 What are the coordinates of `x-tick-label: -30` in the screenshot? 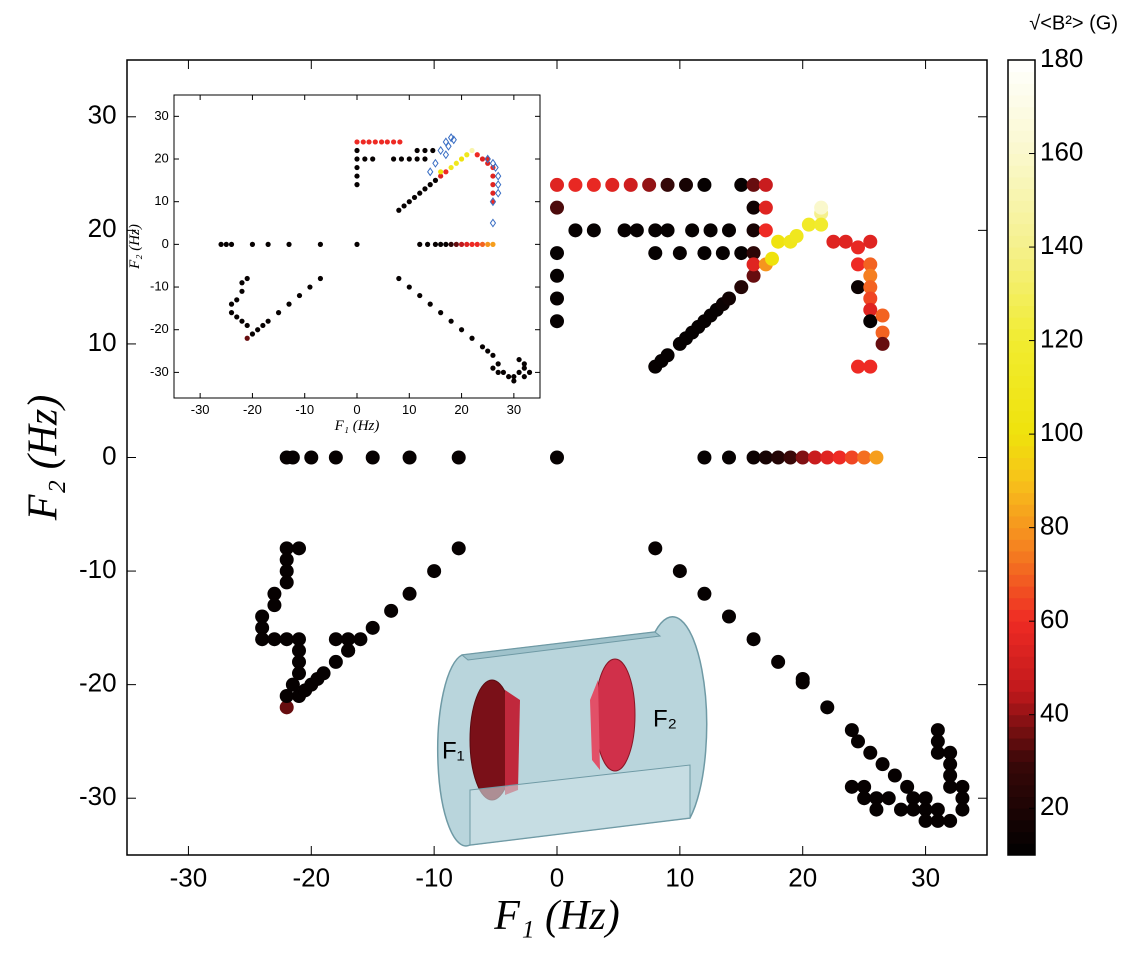 It's located at (200, 409).